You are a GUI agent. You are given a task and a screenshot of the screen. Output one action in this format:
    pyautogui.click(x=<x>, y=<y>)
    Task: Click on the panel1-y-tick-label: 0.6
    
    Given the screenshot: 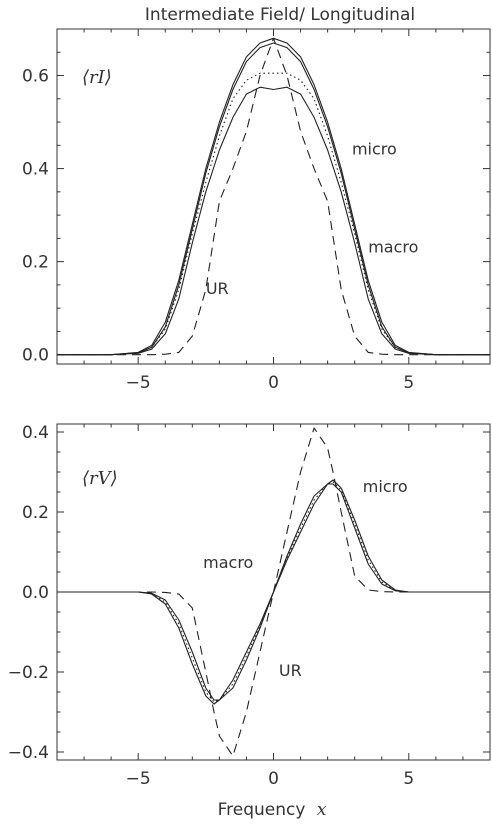 What is the action you would take?
    pyautogui.click(x=35, y=77)
    